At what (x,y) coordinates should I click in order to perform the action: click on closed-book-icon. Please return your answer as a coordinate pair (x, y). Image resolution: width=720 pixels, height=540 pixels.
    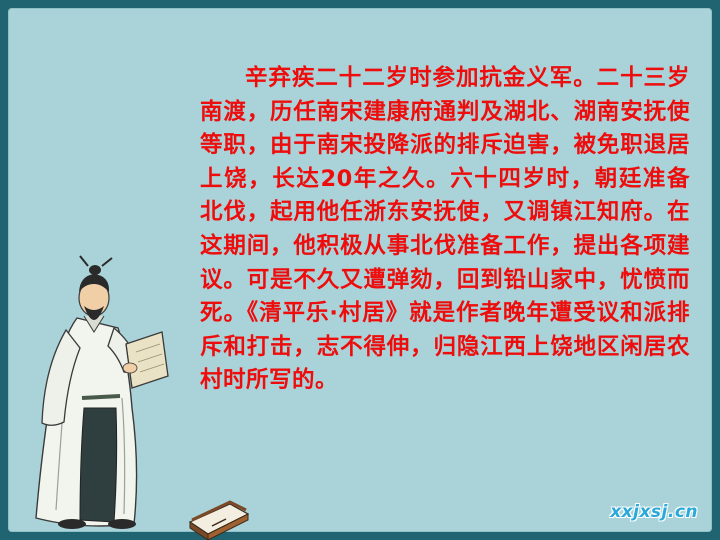
    Looking at the image, I should click on (219, 520).